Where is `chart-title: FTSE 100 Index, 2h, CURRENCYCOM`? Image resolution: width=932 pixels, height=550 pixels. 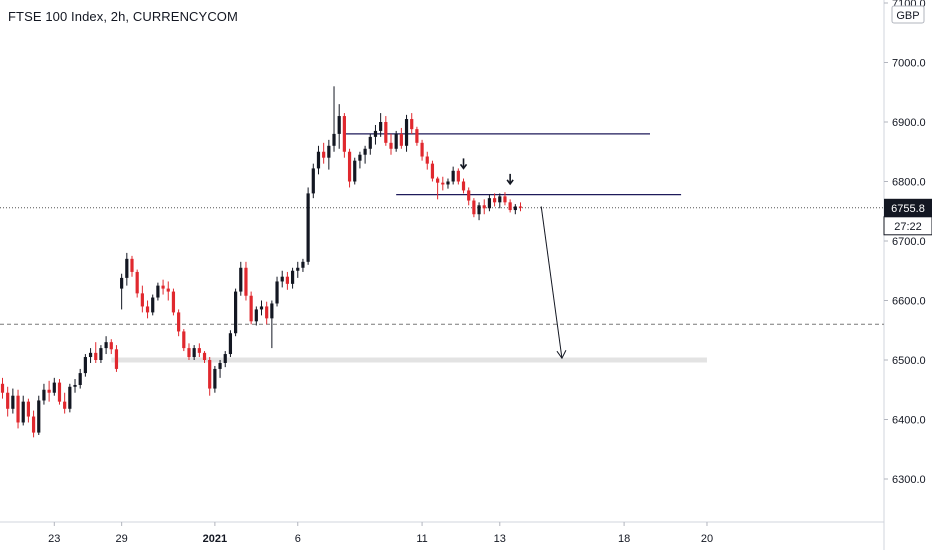 chart-title: FTSE 100 Index, 2h, CURRENCYCOM is located at coordinates (123, 16).